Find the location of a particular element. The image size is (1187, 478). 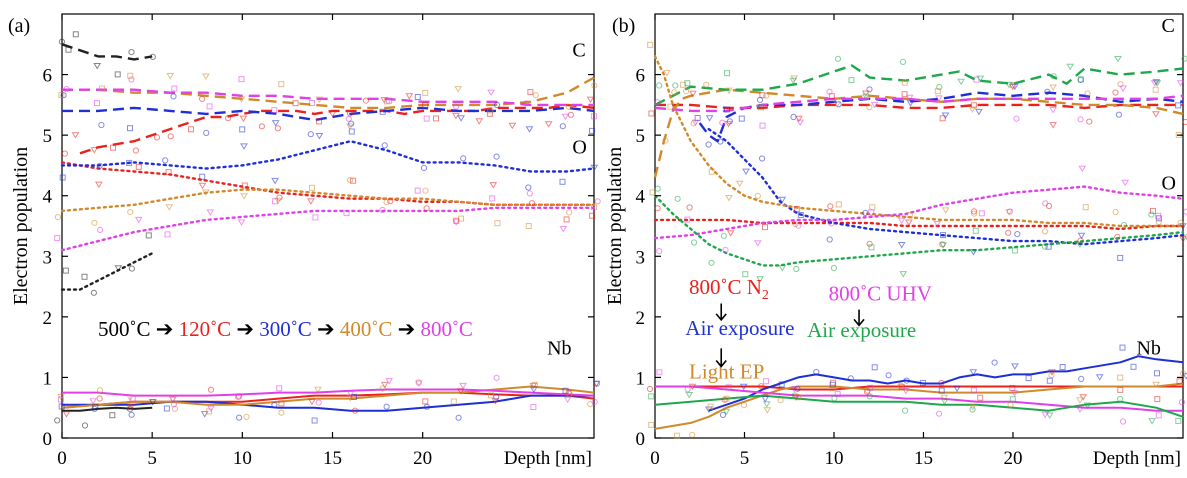

annotation-label: Air exposure is located at coordinates (739, 328).